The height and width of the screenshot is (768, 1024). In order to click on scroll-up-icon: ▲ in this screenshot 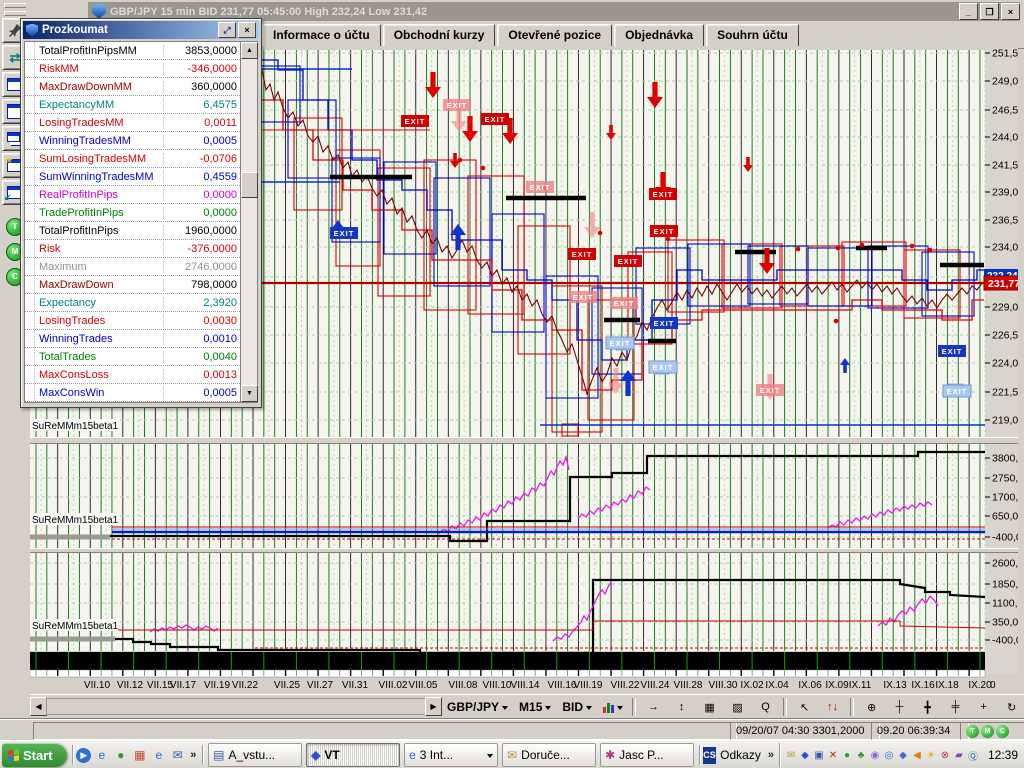, I will do `click(249, 50)`.